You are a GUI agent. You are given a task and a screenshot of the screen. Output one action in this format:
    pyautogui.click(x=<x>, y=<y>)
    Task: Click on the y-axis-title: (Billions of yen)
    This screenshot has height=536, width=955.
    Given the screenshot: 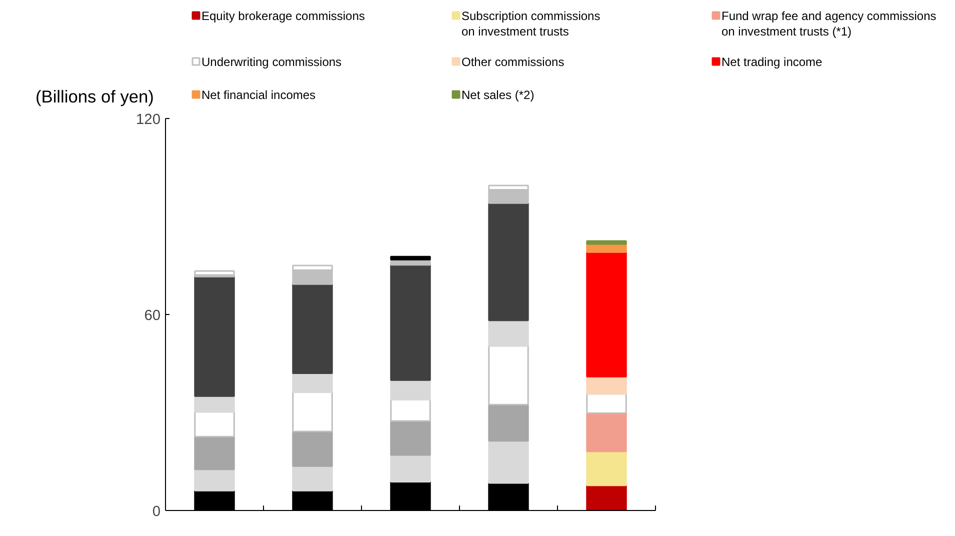 What is the action you would take?
    pyautogui.click(x=95, y=96)
    